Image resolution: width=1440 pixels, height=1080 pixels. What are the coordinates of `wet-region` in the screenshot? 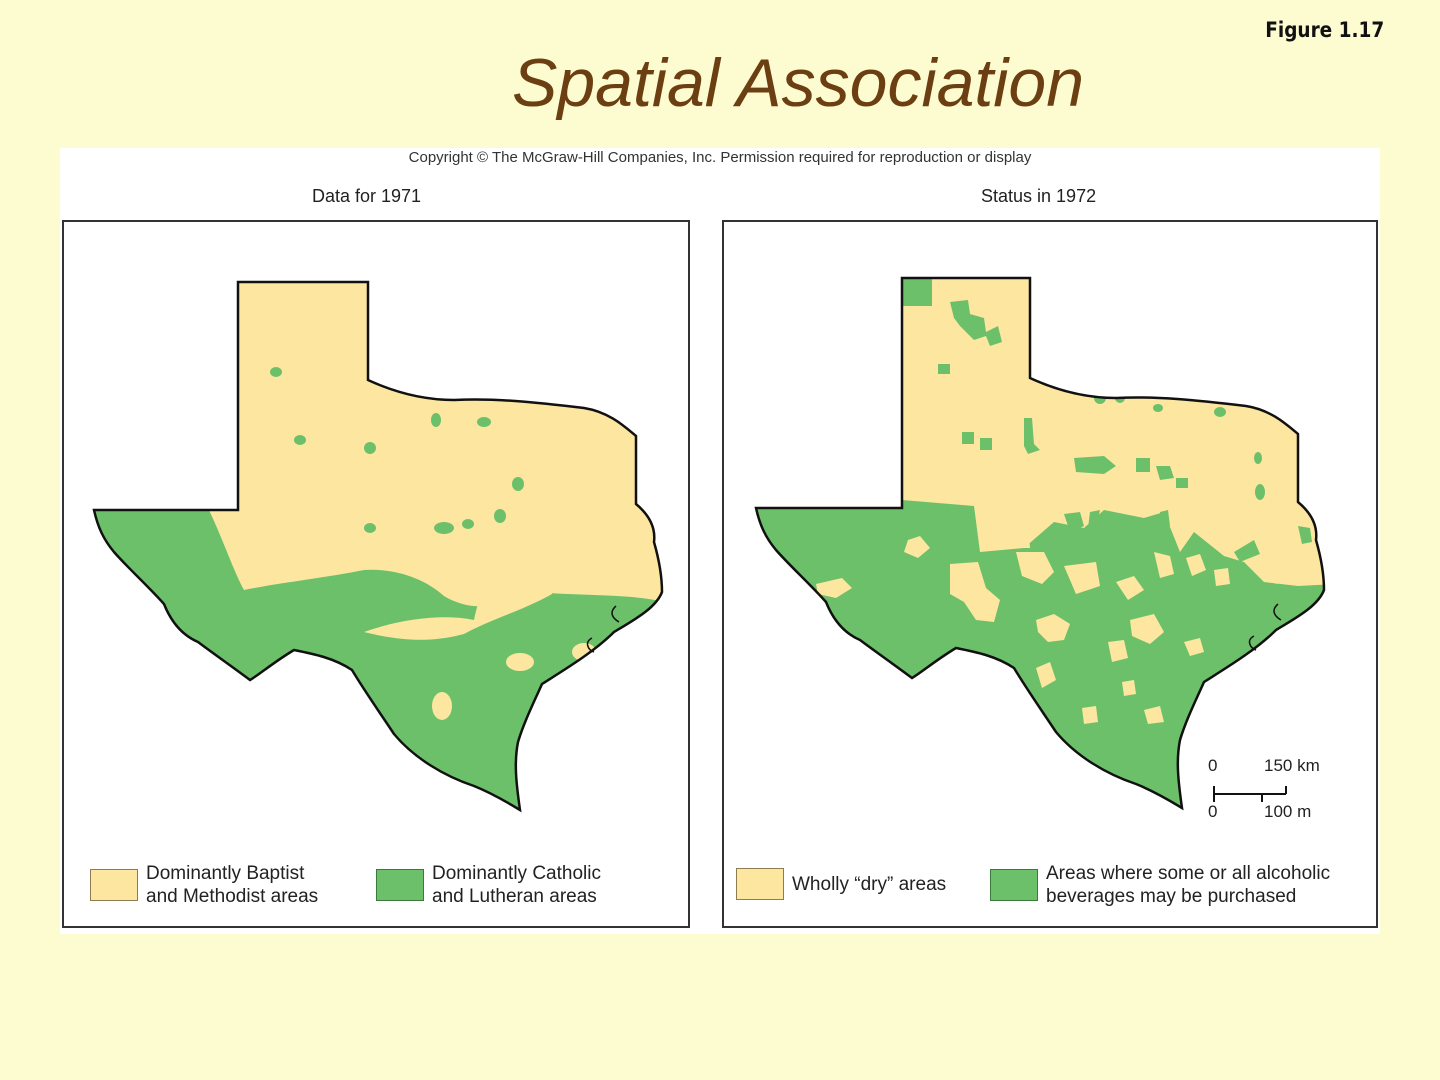 It's located at (1040, 654).